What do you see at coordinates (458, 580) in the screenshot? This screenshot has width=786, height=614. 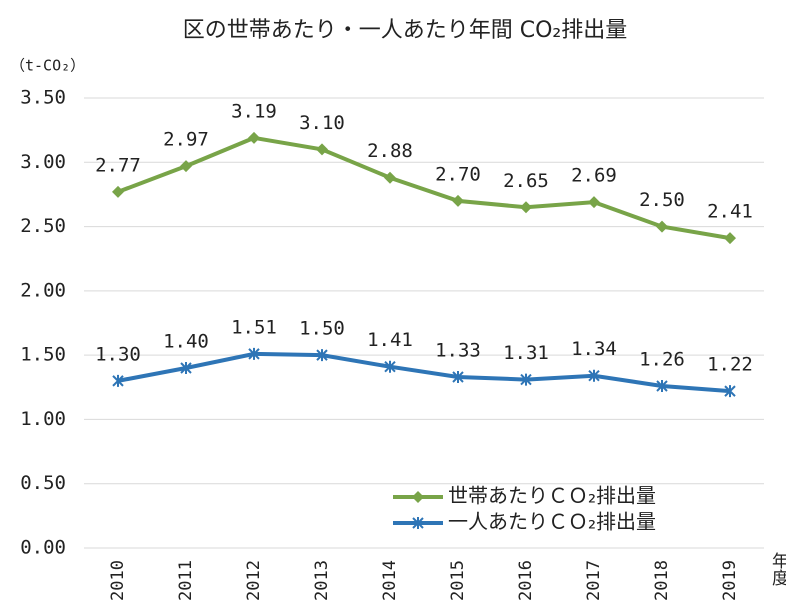 I see `x-tick-label: 2015` at bounding box center [458, 580].